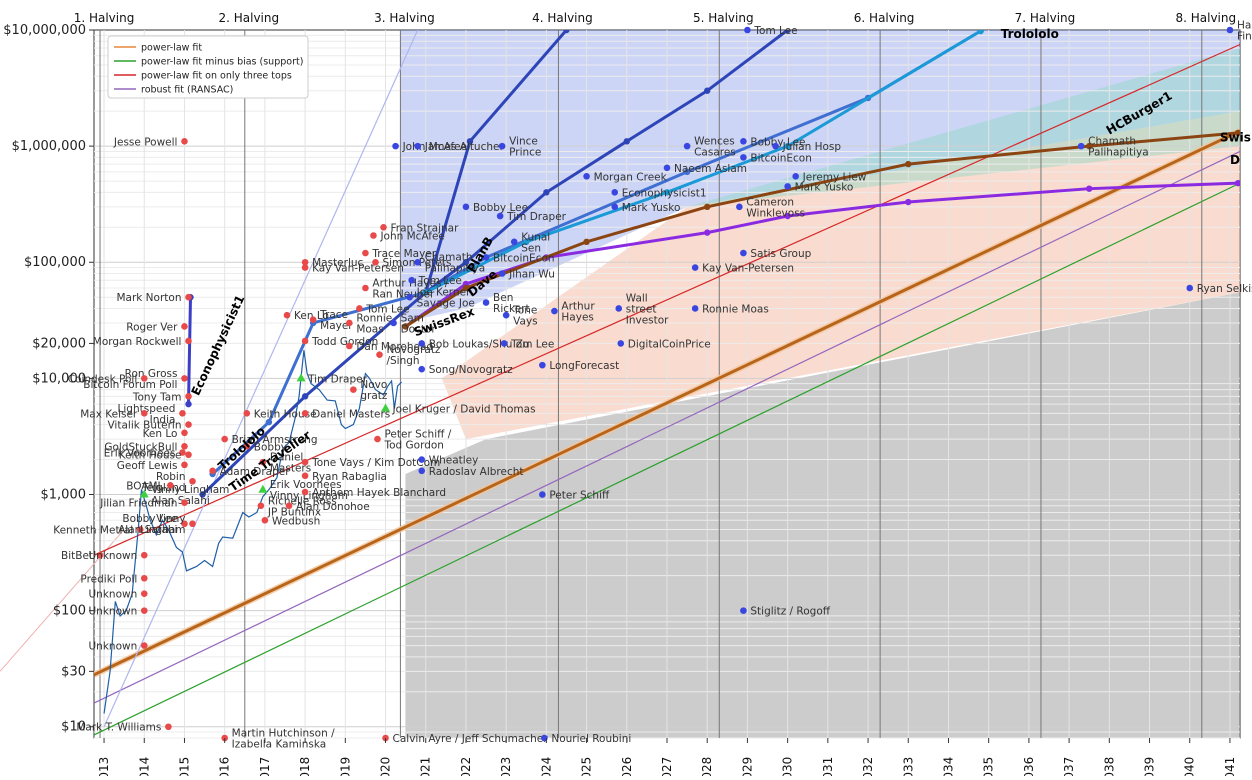 The image size is (1252, 780). Describe the element at coordinates (669, 344) in the screenshot. I see `prediction-label-line: DigitalCoinPrice` at that location.